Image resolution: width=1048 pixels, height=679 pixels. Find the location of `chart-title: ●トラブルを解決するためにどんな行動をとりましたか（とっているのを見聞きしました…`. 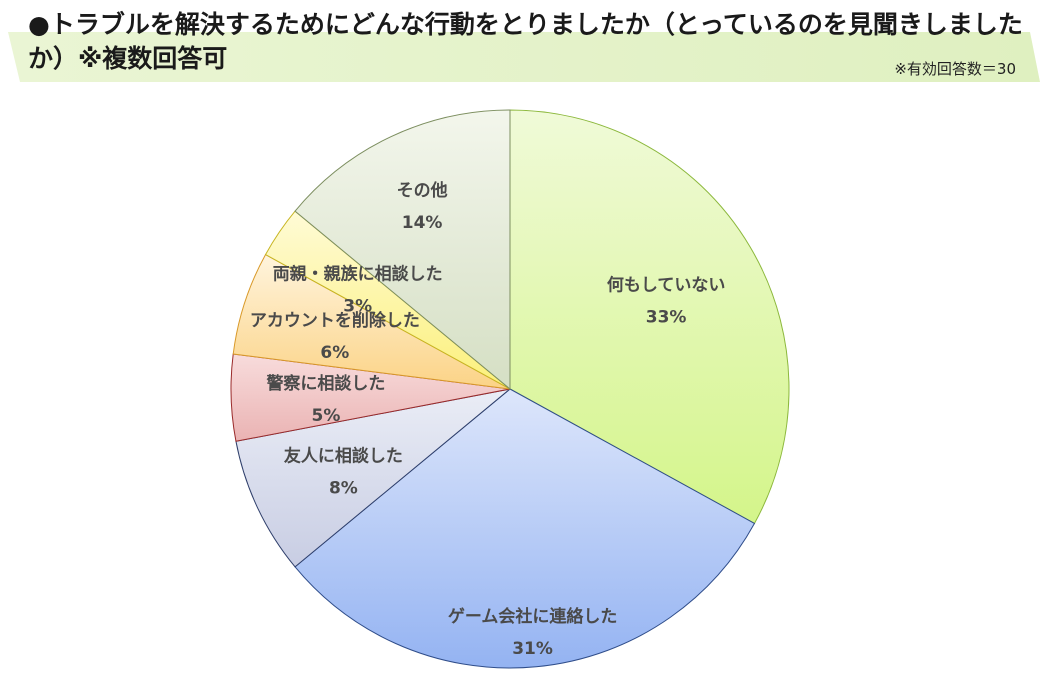

chart-title: ●トラブルを解決するためにどんな行動をとりましたか（とっているのを見聞きしました… is located at coordinates (525, 41).